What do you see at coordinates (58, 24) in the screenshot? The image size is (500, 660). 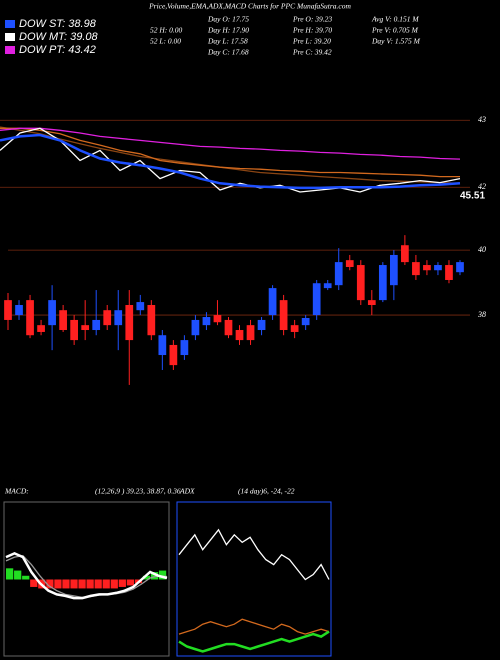 I see `legend-label: DOW ST: 38.98` at bounding box center [58, 24].